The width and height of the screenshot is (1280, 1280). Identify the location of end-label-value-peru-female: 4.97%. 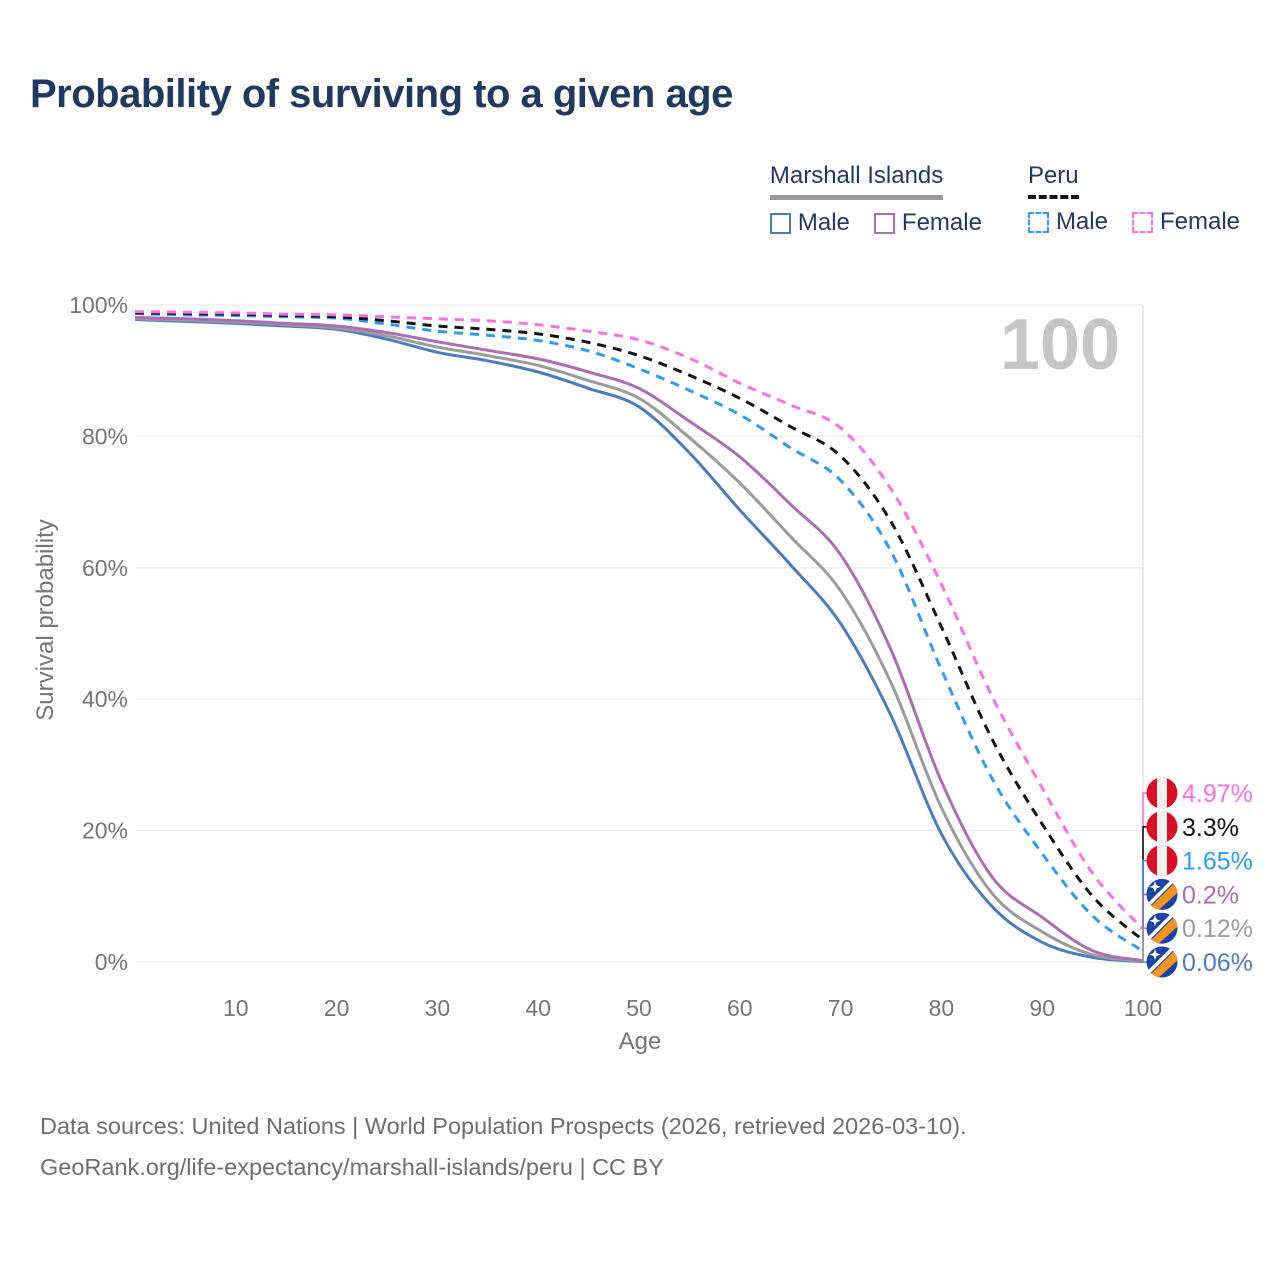
(1217, 794).